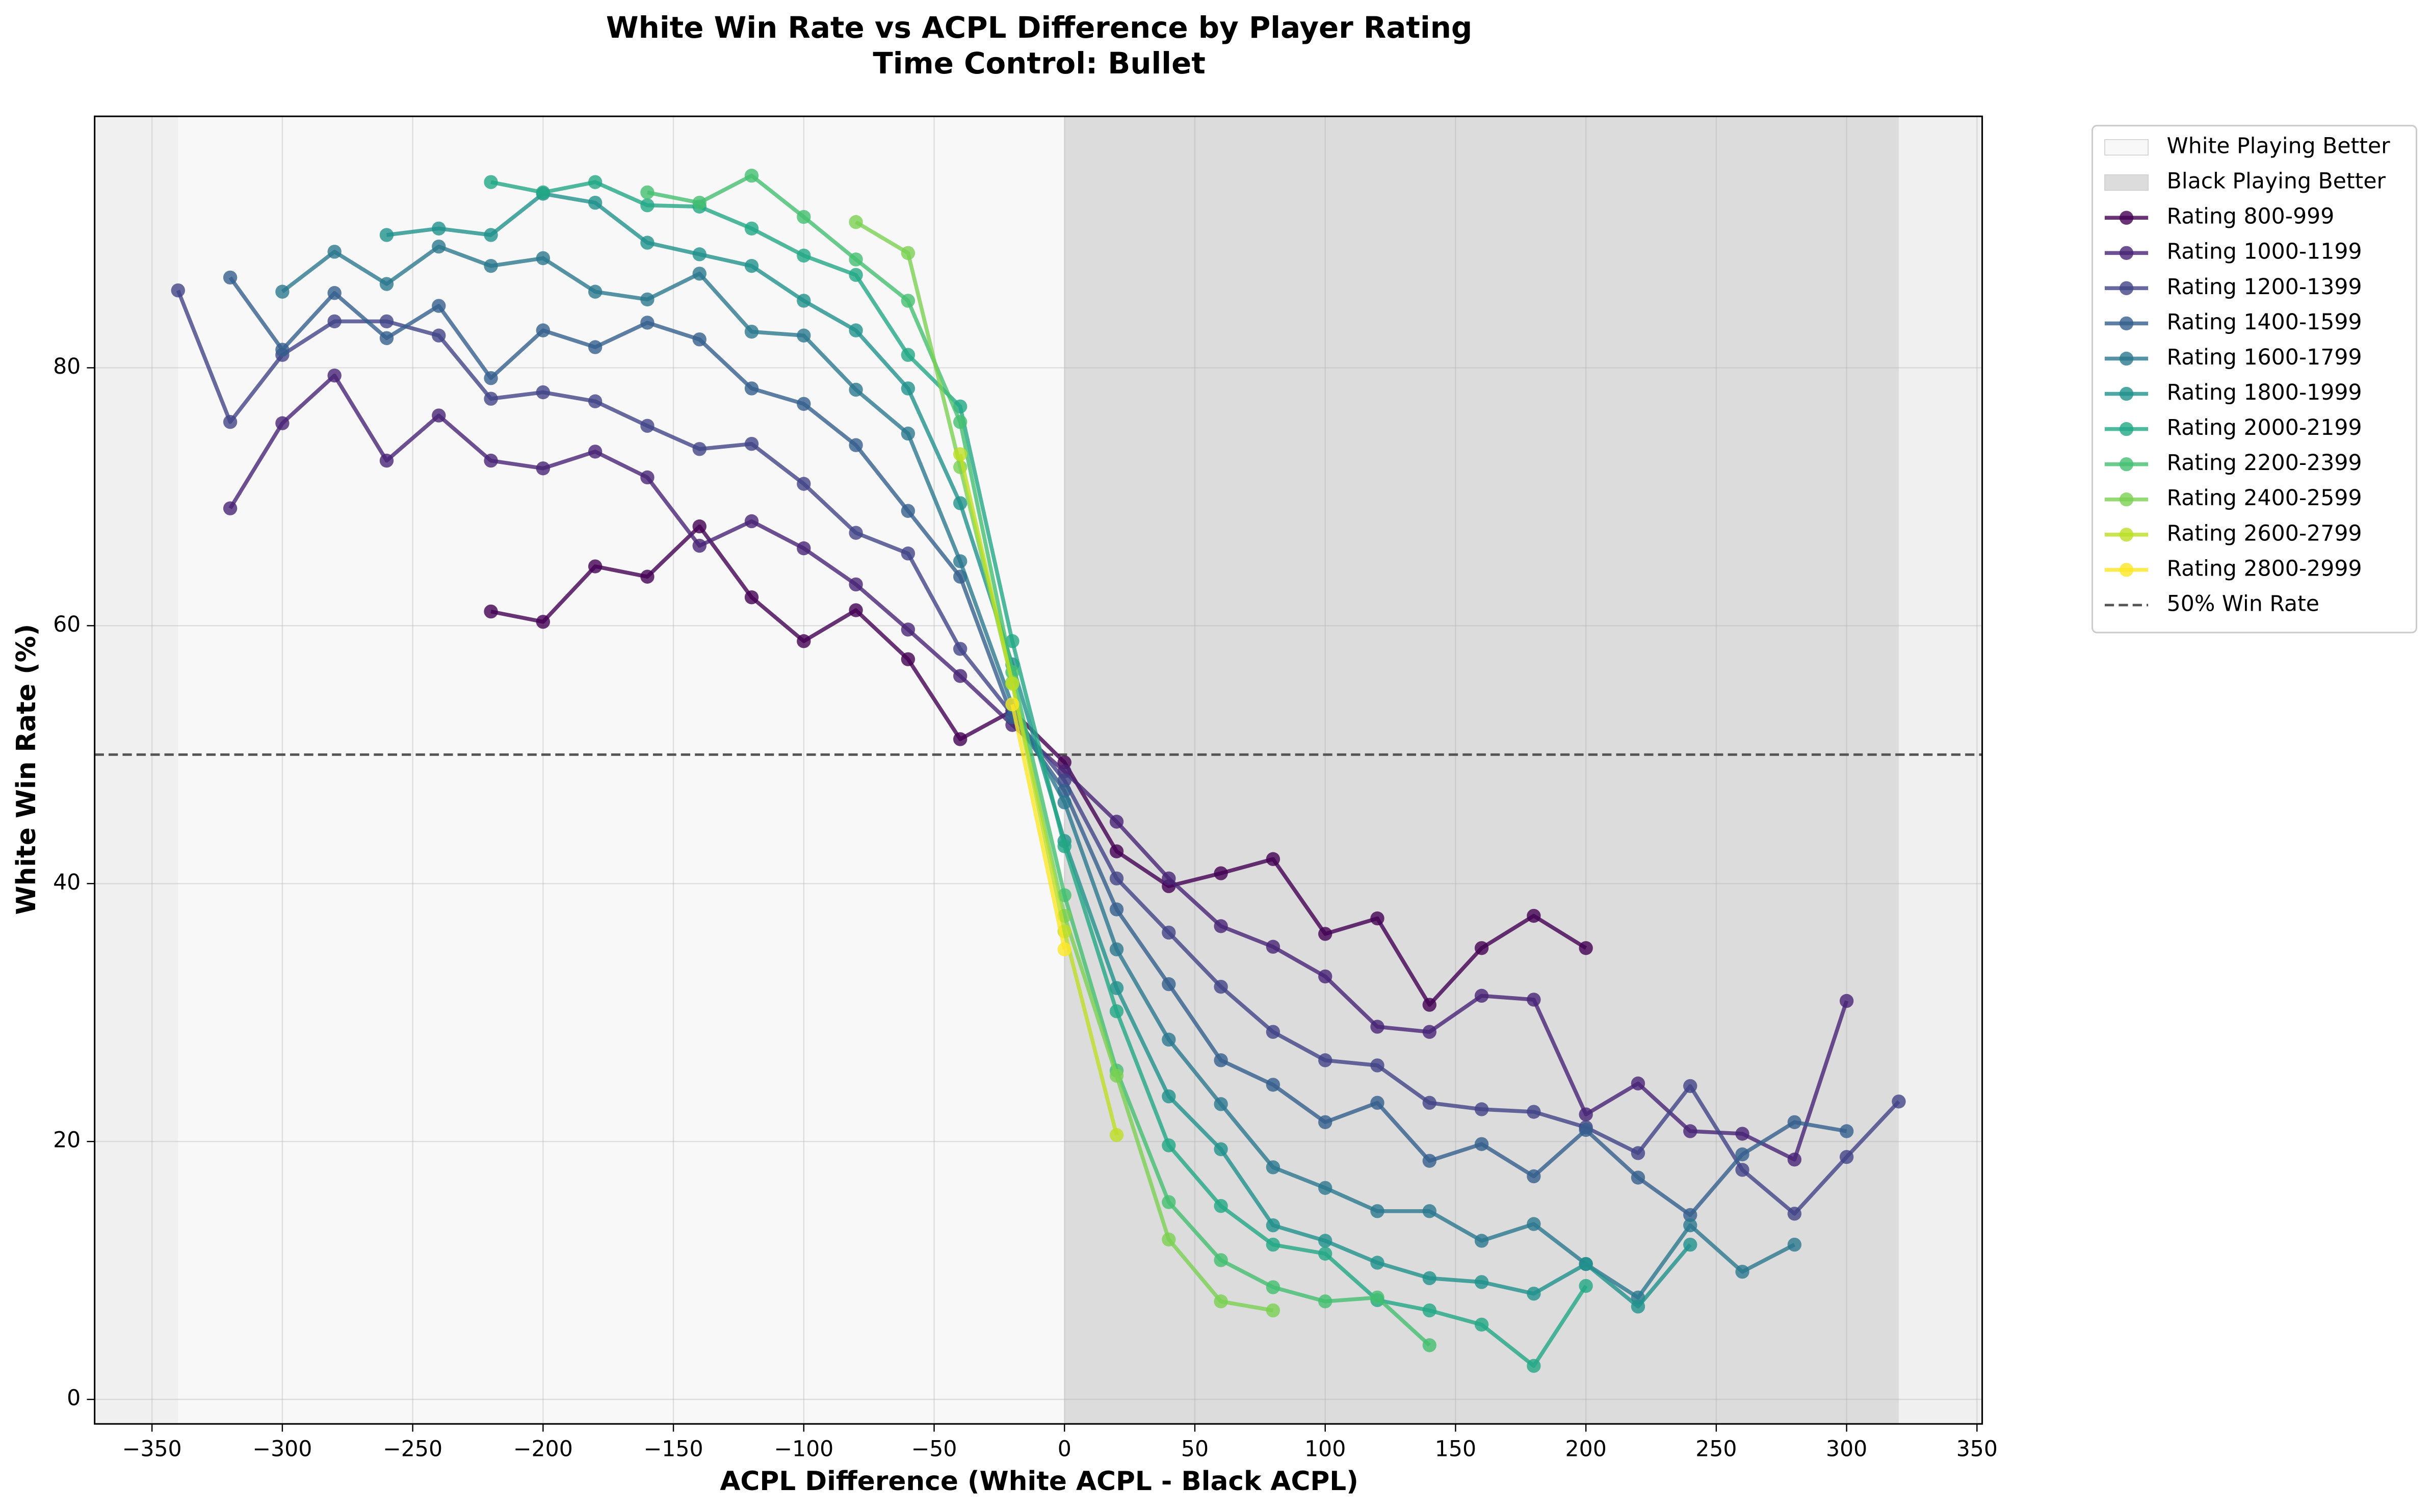  Describe the element at coordinates (282, 1449) in the screenshot. I see `x-tick-label: −300` at that location.